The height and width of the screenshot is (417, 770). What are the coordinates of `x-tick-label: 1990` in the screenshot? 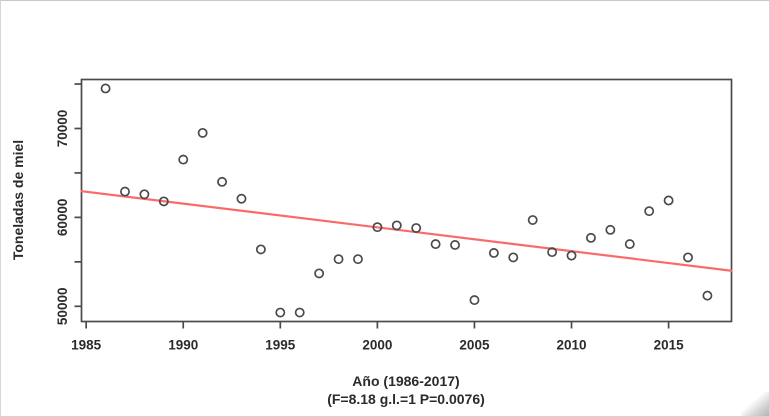 It's located at (183, 345).